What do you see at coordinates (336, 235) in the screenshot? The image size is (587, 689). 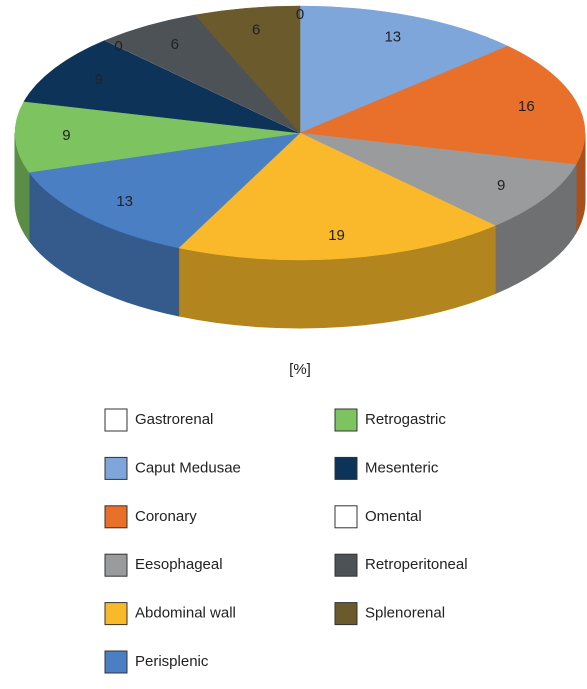 I see `data-label: 19` at bounding box center [336, 235].